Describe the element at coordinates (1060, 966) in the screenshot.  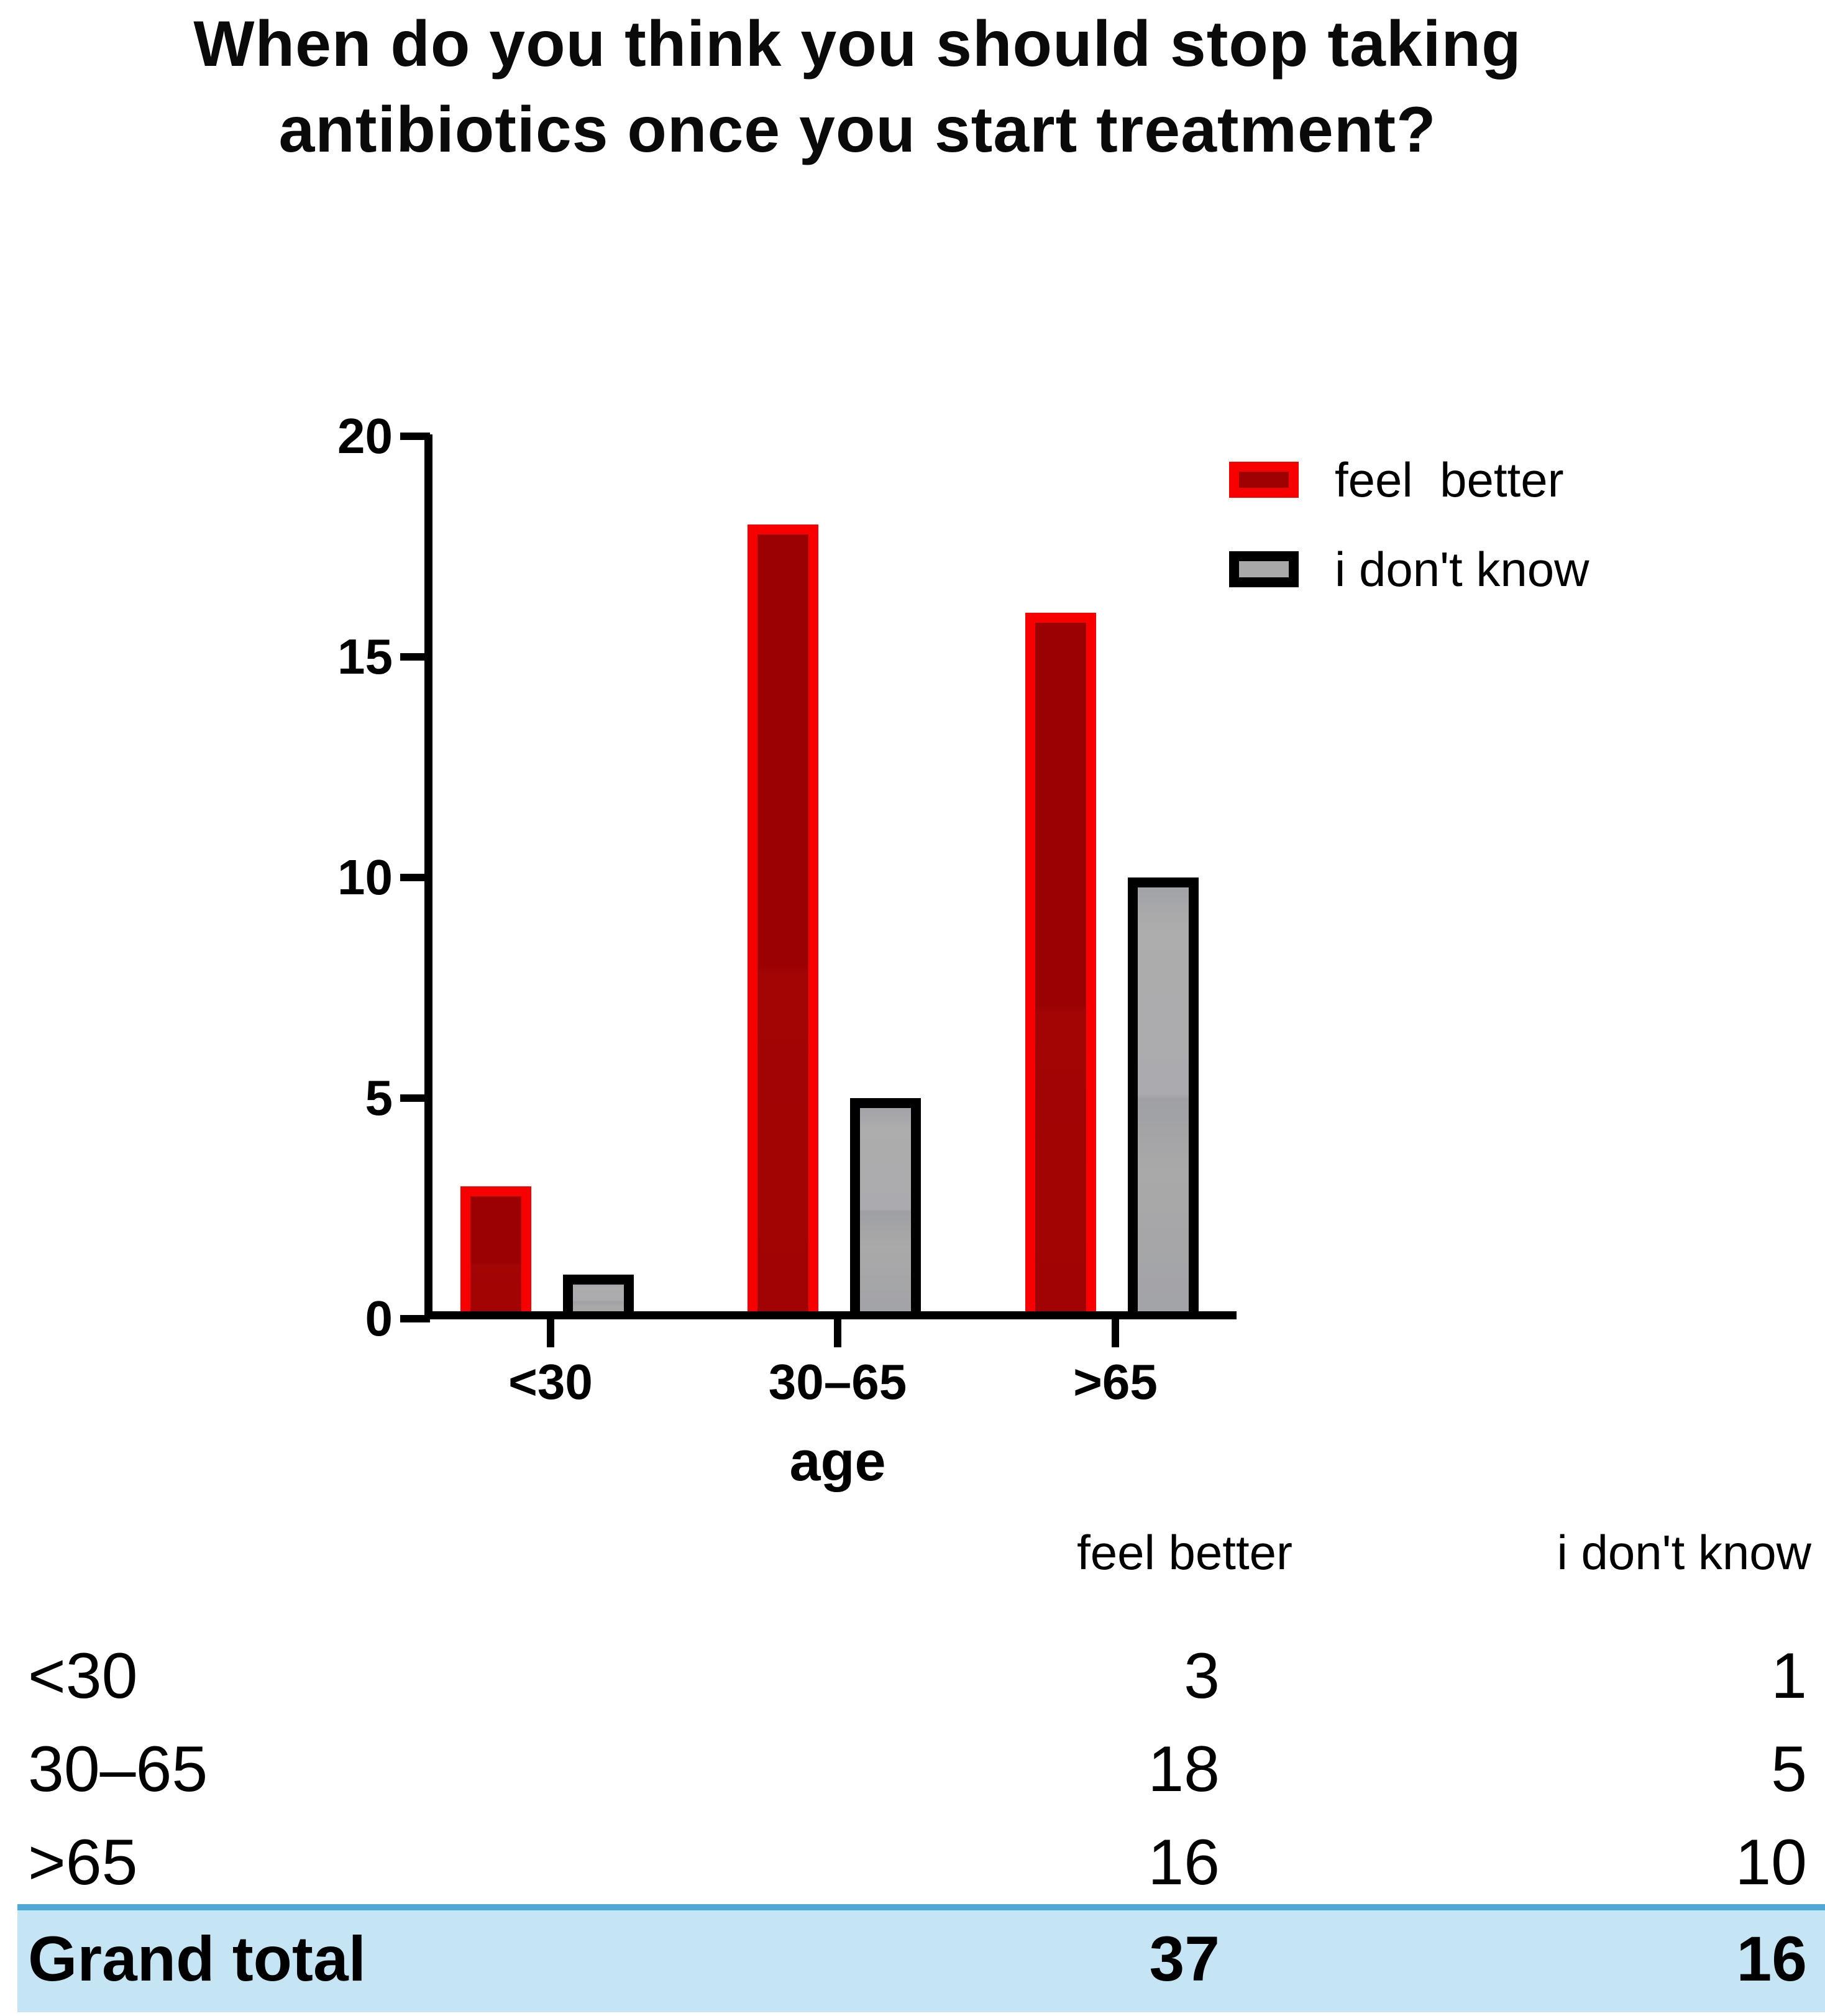
I see `bar-feel-better-over65` at that location.